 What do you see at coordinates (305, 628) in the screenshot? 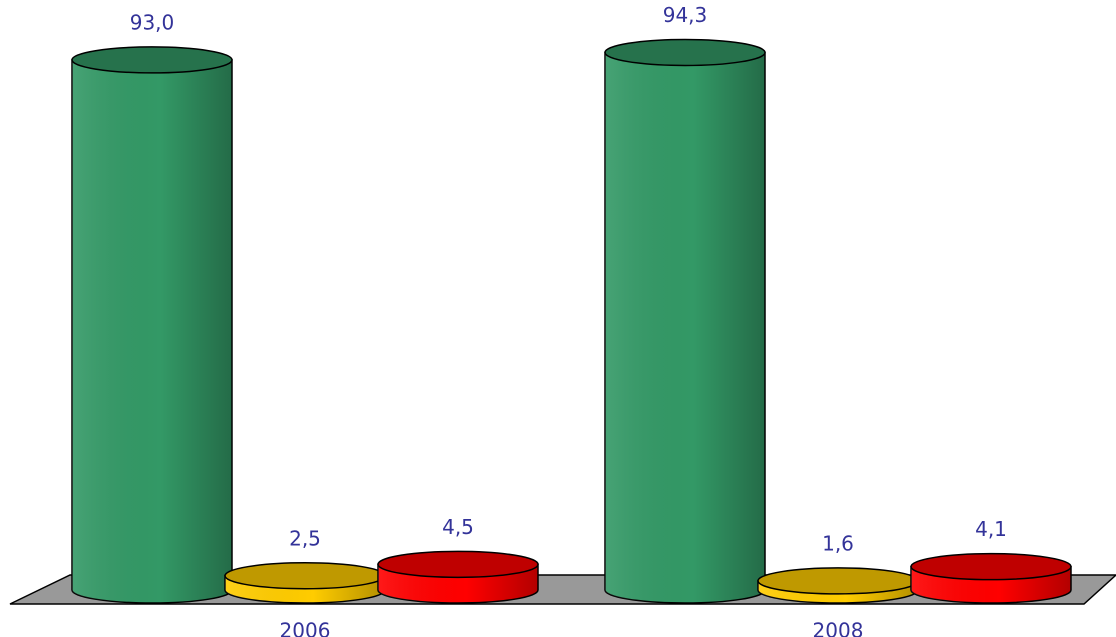
I see `x-tick-label: 2006` at bounding box center [305, 628].